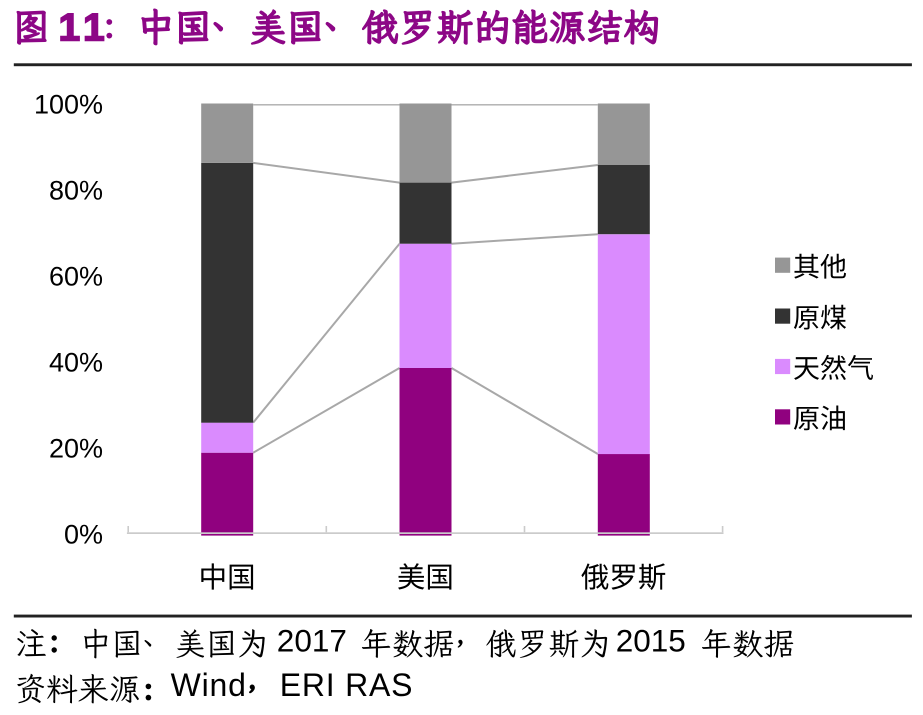 This screenshot has height=715, width=923. What do you see at coordinates (312, 641) in the screenshot?
I see `svg-text: 2017` at bounding box center [312, 641].